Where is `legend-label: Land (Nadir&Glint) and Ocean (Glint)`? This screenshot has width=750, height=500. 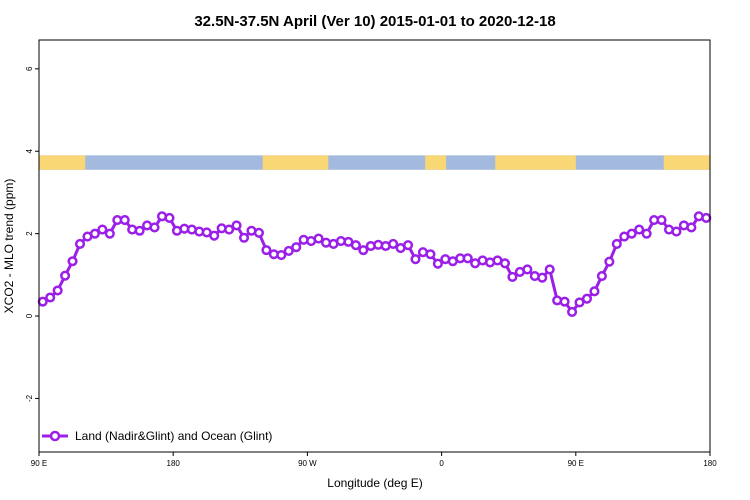
legend-label: Land (Nadir&Glint) and Ocean (Glint) is located at coordinates (173, 436).